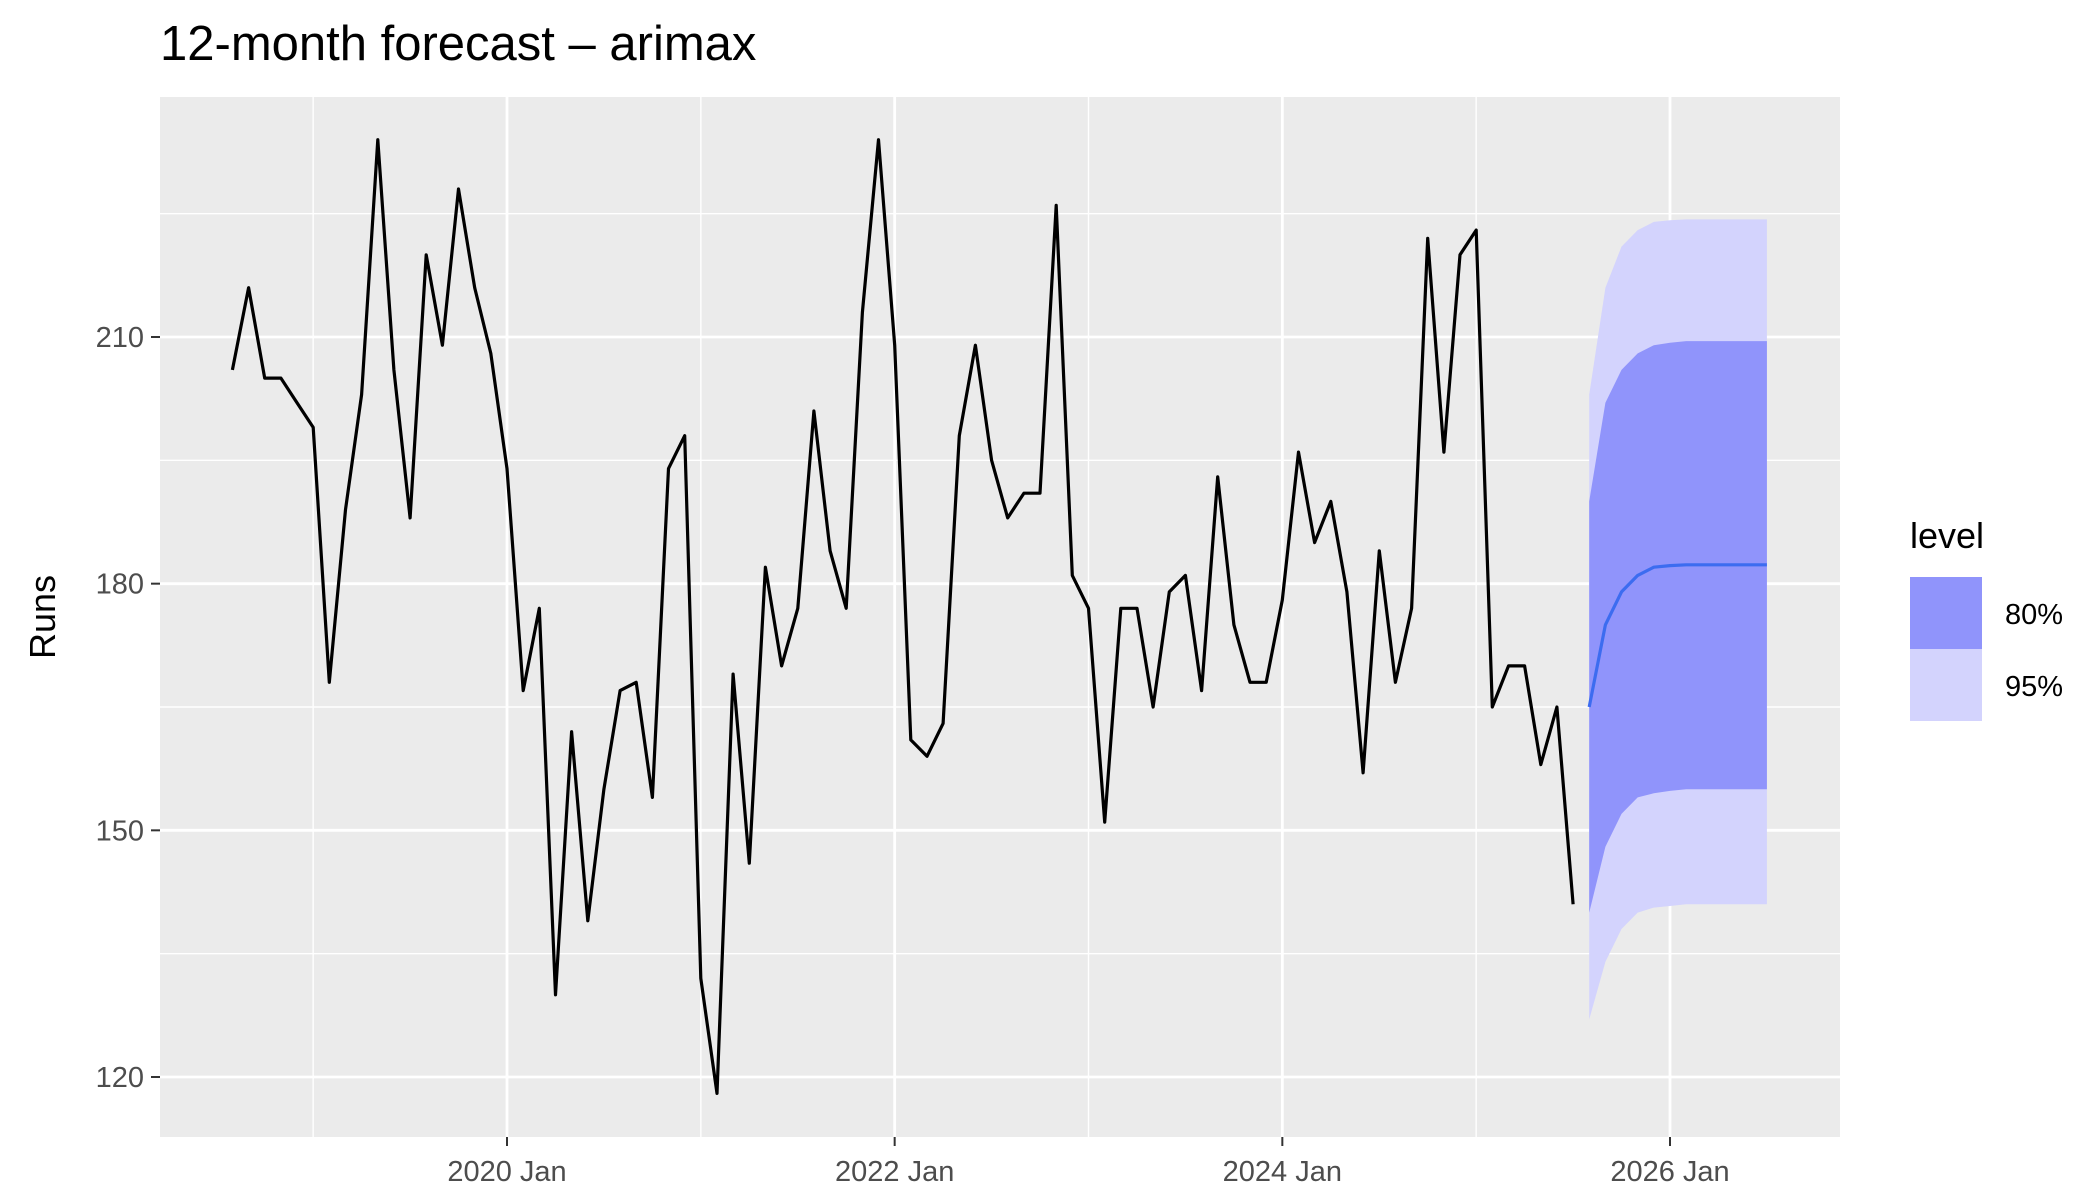 Image resolution: width=2100 pixels, height=1200 pixels. Describe the element at coordinates (506, 1172) in the screenshot. I see `x-tick-label: 2020 Jan` at that location.